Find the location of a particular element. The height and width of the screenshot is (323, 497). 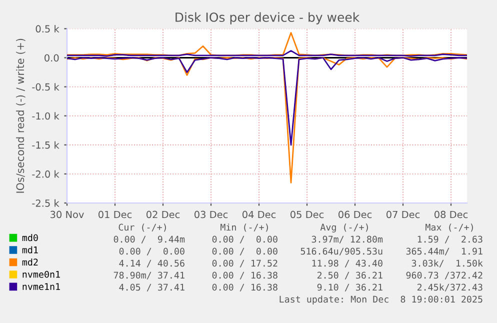

y-tick-label: -0.5 k is located at coordinates (46, 87).